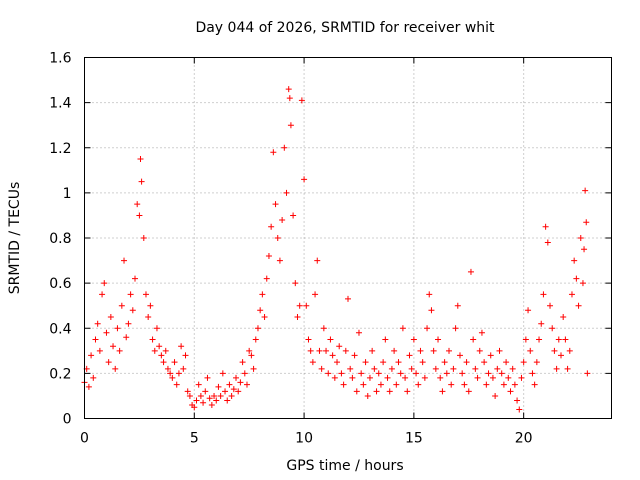  I want to click on y-tick-label: 0.2, so click(60, 374).